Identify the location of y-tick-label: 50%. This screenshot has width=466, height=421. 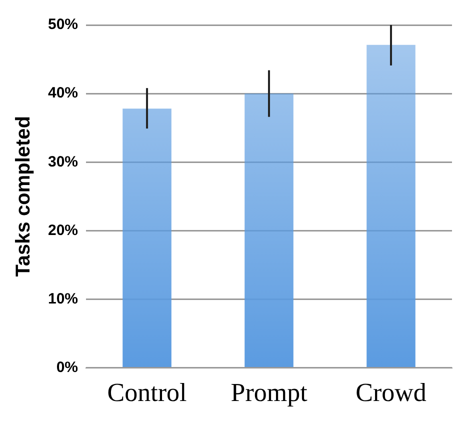
(63, 25).